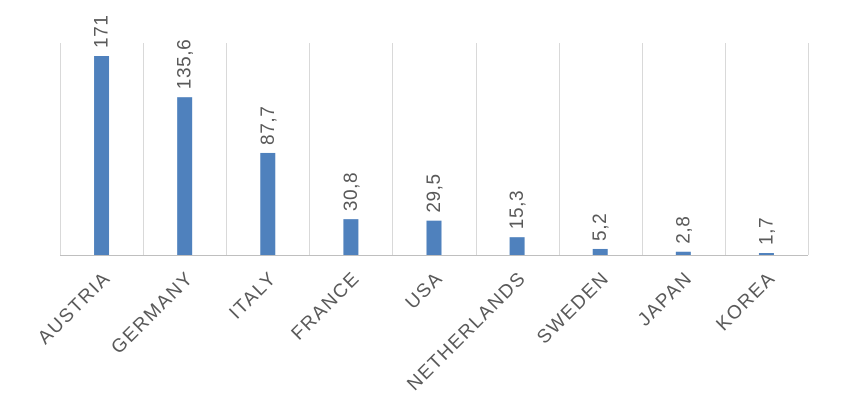 The height and width of the screenshot is (404, 868). Describe the element at coordinates (102, 31) in the screenshot. I see `data-label: 171` at that location.